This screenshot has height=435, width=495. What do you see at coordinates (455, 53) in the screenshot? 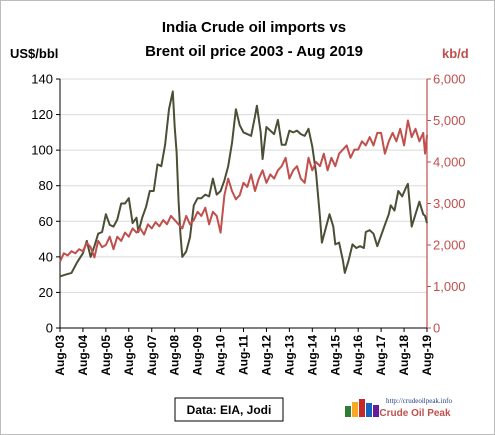
I see `y-right-axis-label: kb/d` at bounding box center [455, 53].